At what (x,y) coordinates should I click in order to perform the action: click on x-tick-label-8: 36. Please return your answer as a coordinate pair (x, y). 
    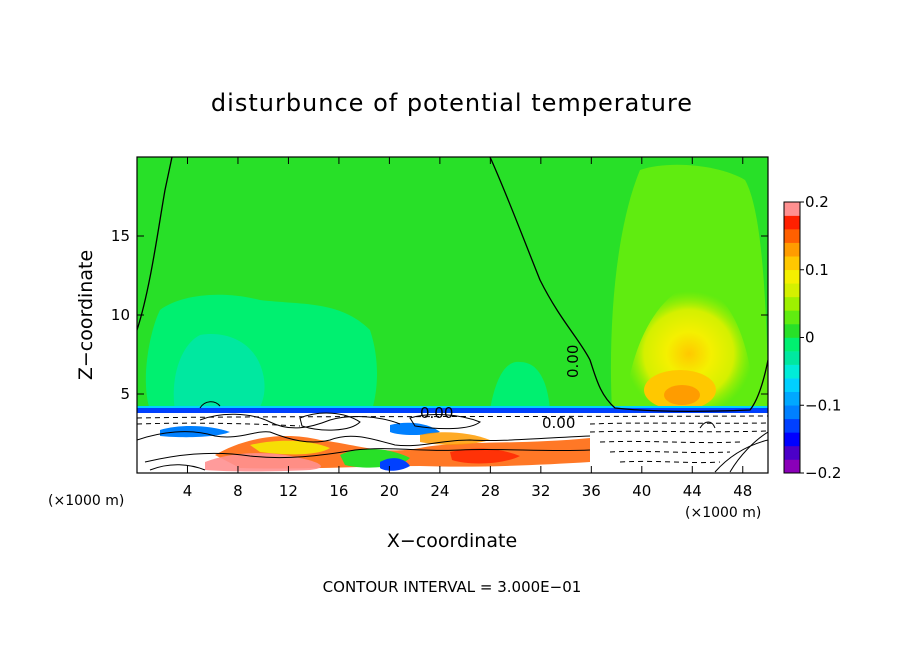
    Looking at the image, I should click on (591, 491).